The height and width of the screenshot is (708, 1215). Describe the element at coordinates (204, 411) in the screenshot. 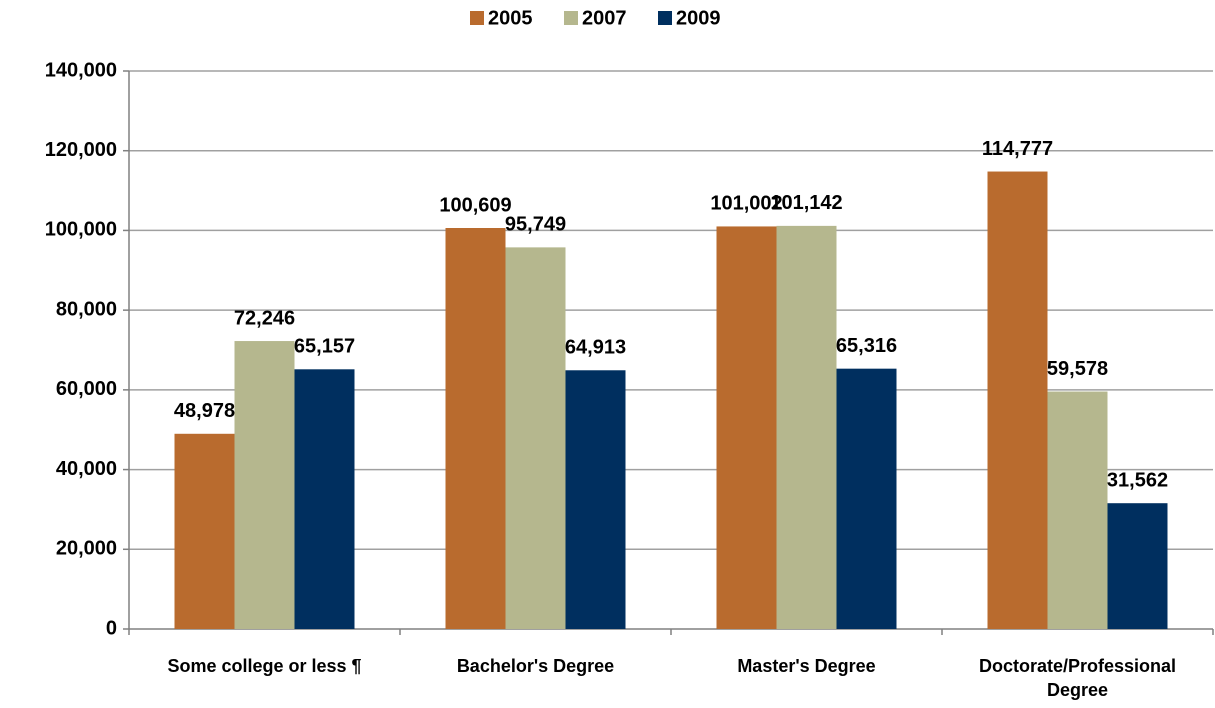

I see `data-label: 48,978` at that location.